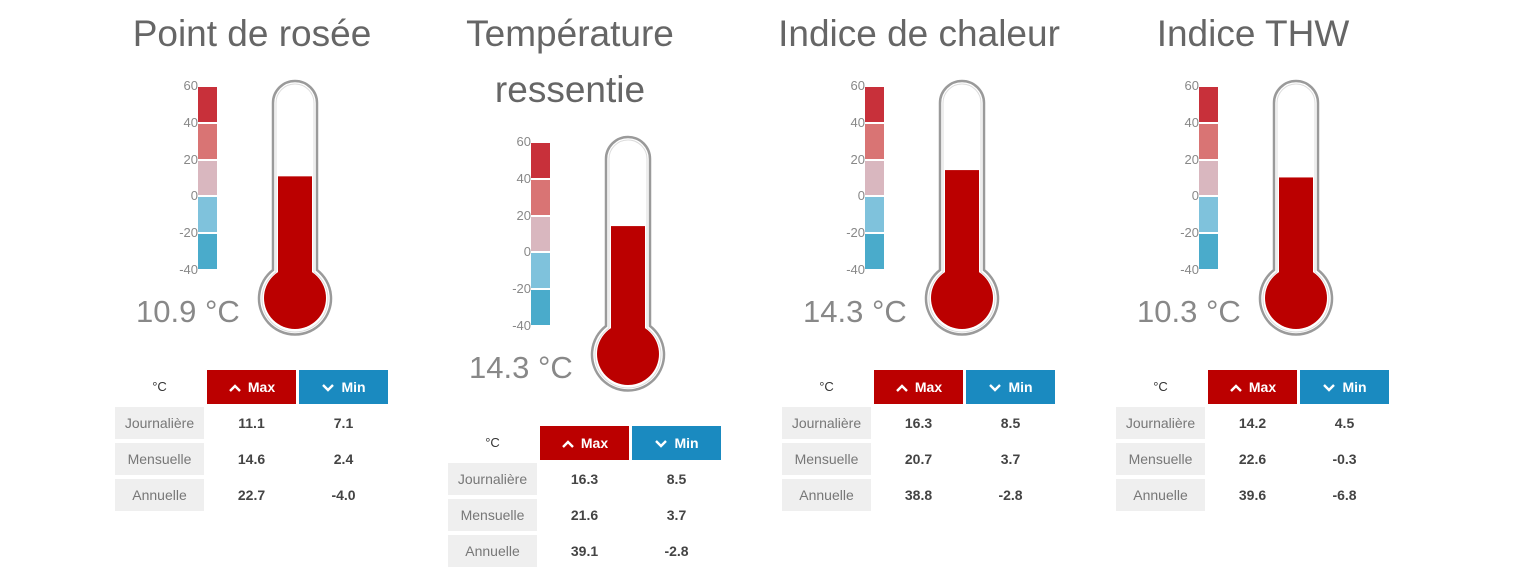  What do you see at coordinates (1010, 459) in the screenshot?
I see `min-value: 3.7` at bounding box center [1010, 459].